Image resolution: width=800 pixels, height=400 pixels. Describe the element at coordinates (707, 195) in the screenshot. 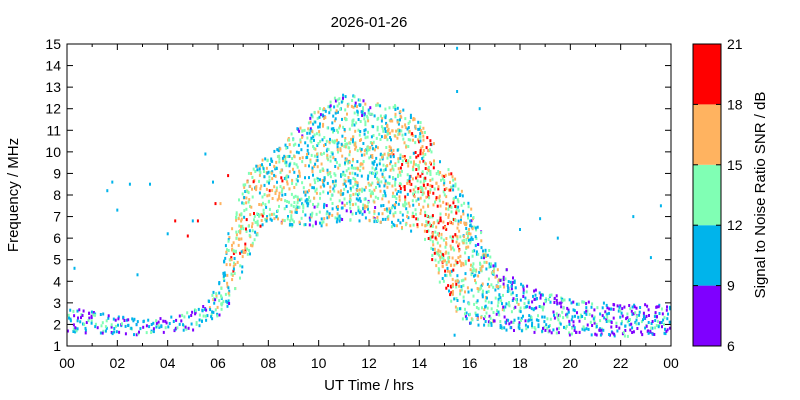

I see `colorbar-bands` at that location.